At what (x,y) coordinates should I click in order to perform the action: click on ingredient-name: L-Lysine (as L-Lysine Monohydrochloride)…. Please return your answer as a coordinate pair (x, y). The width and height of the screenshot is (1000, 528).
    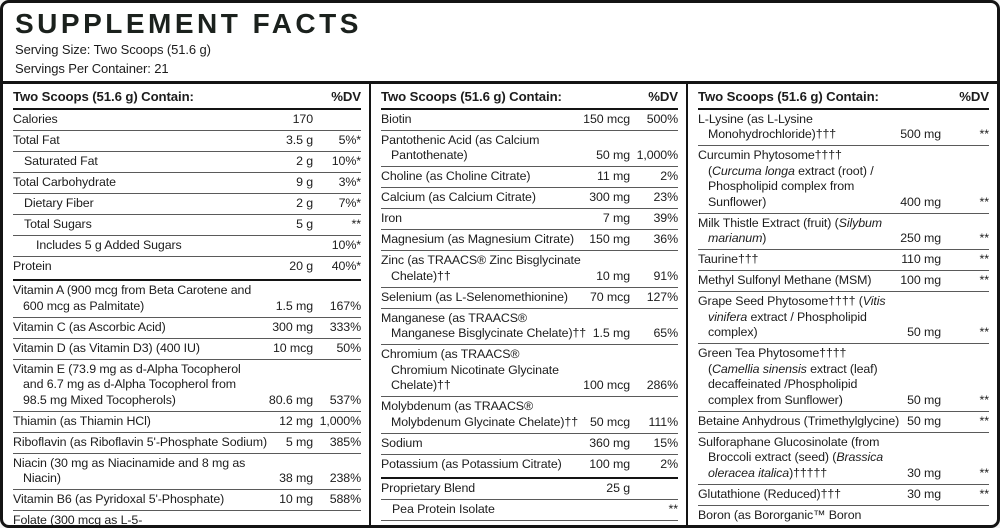
    Looking at the image, I should click on (767, 126).